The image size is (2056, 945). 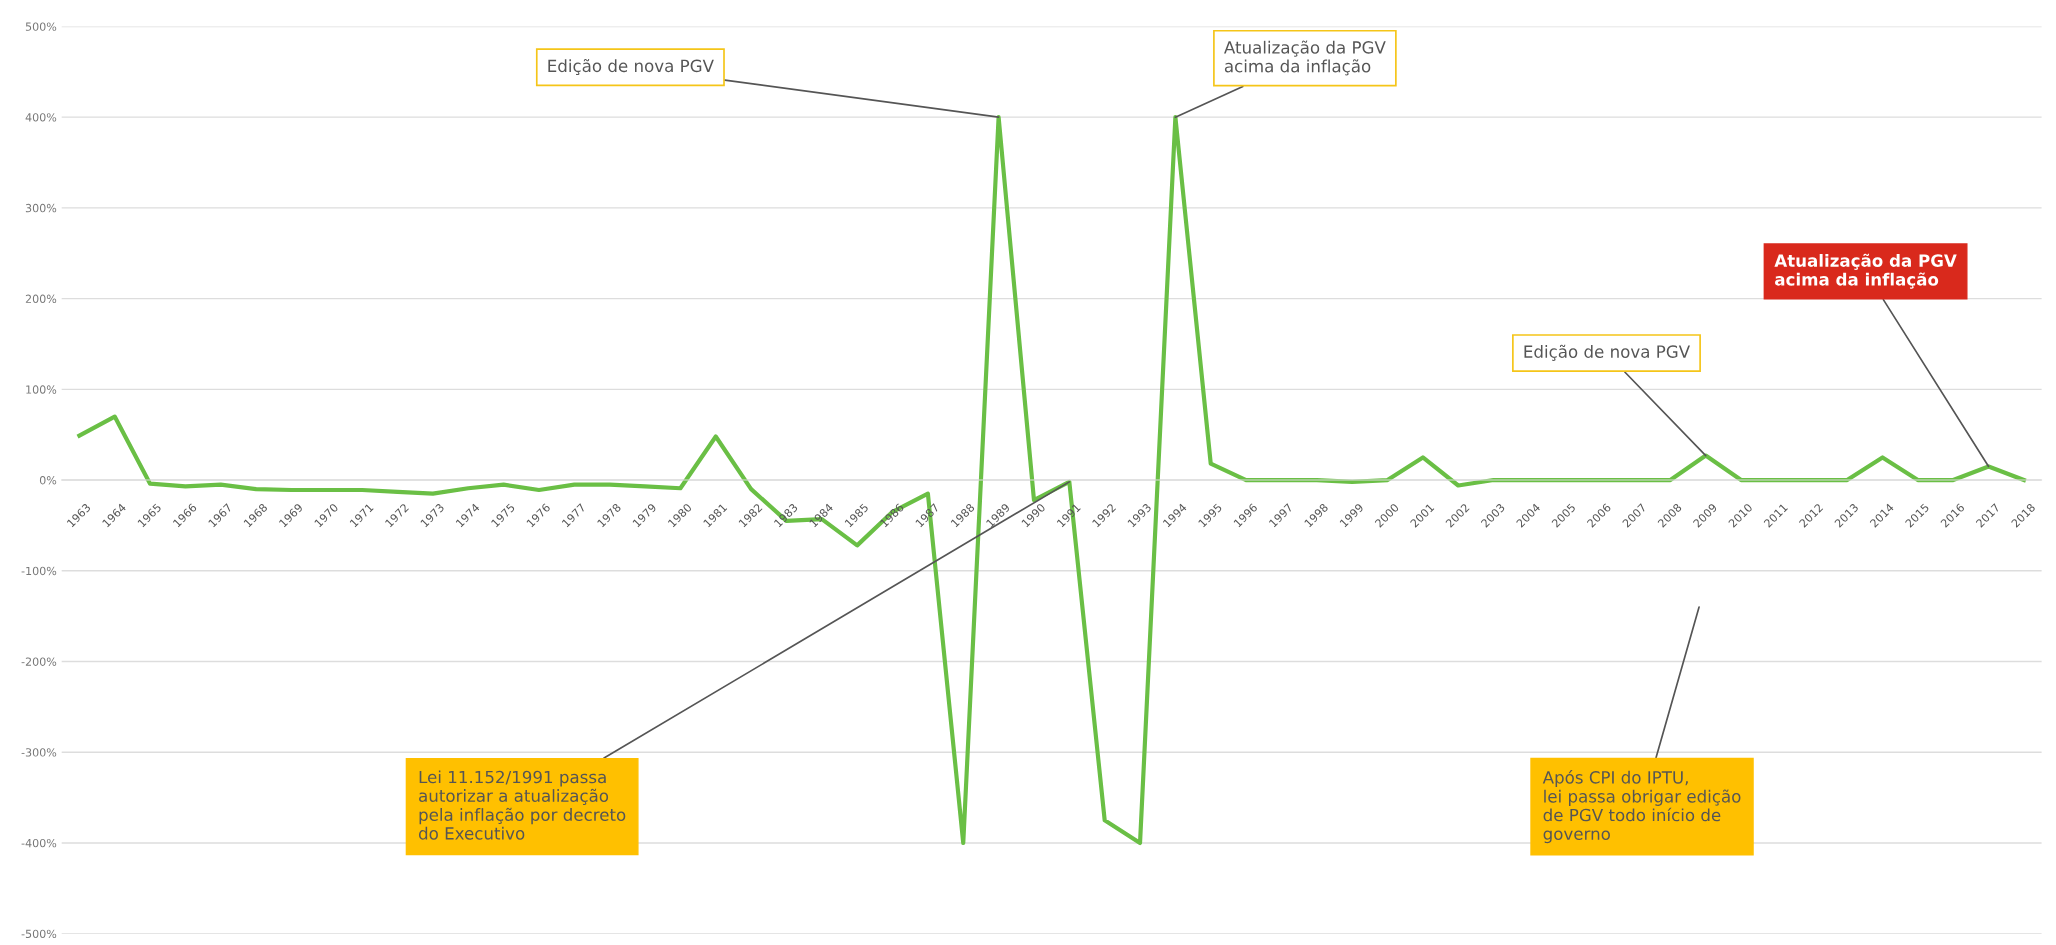 I want to click on y-tick-label: -300%, so click(x=39, y=752).